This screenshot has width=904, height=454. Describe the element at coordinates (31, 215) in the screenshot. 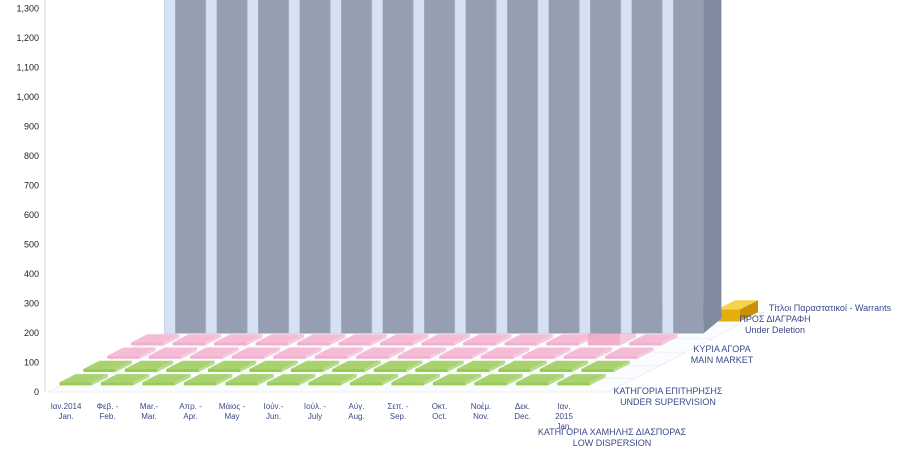

I see `y-tick-label: 600` at that location.